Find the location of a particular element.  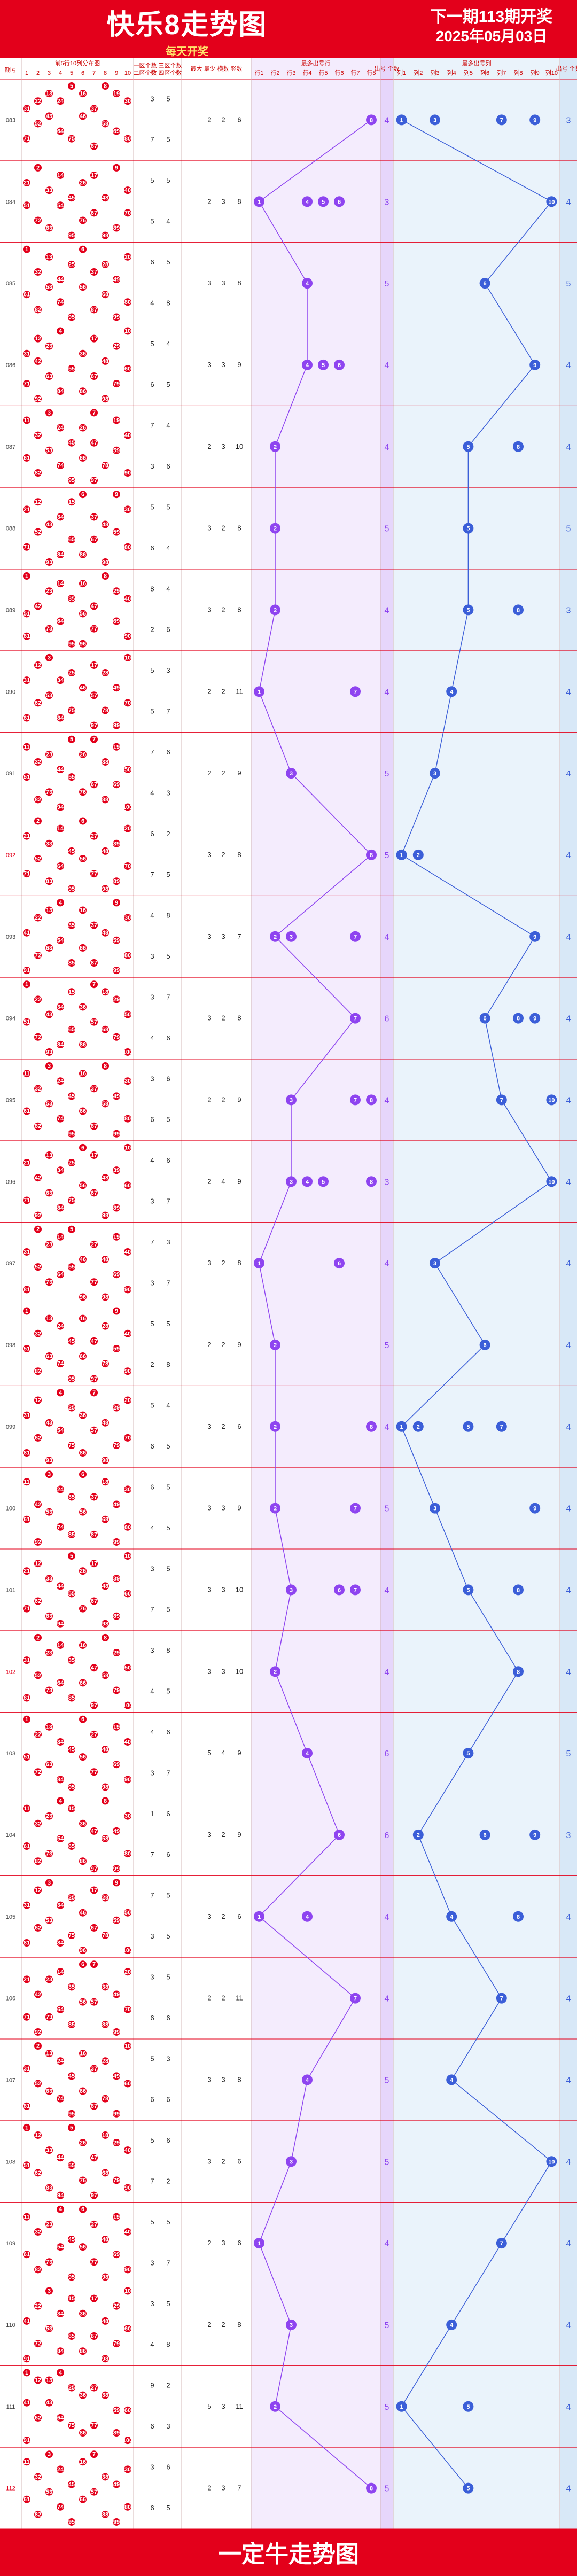

number-ball-label: 61 is located at coordinates (27, 458).